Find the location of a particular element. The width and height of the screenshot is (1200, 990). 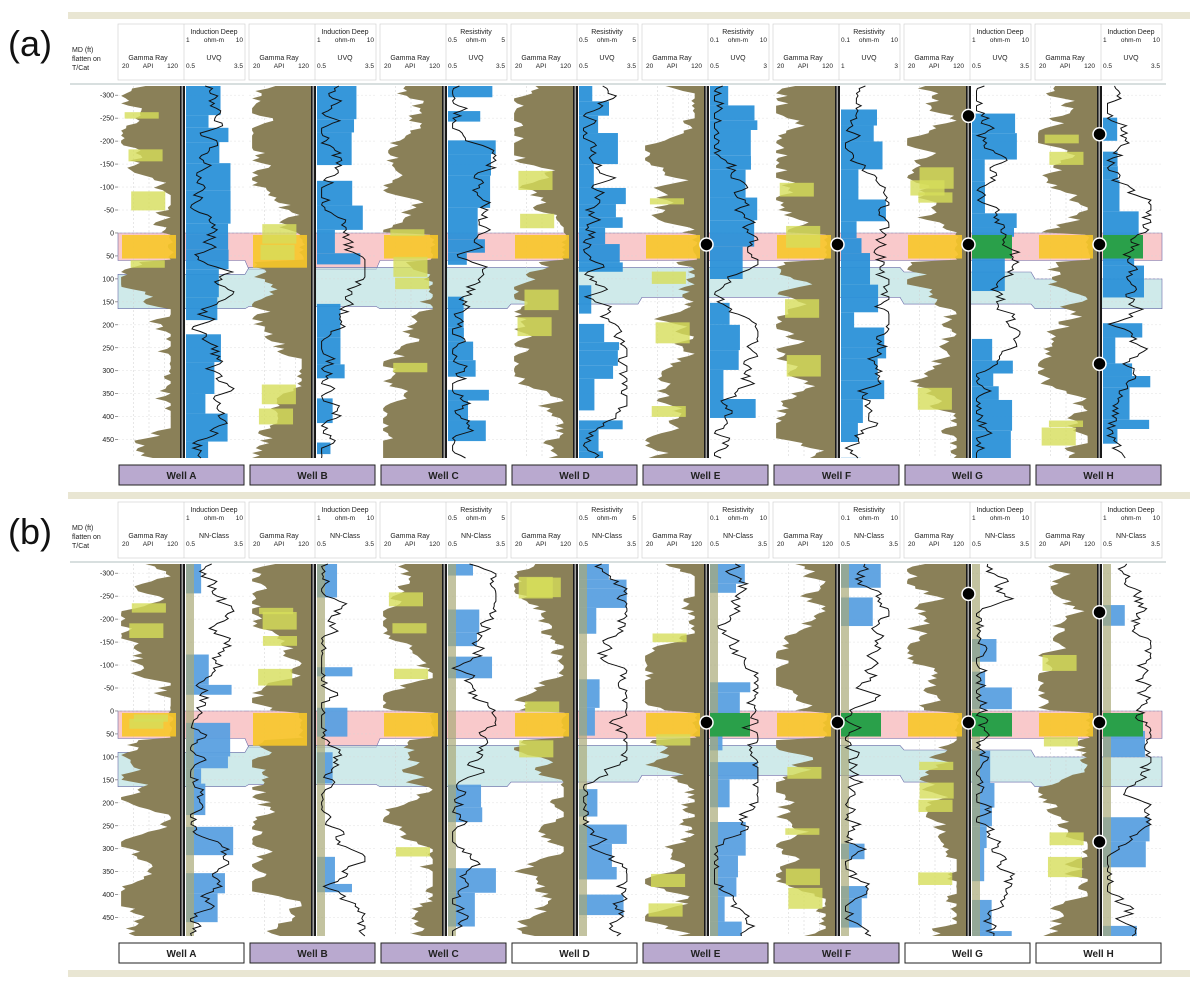

resistivity-scale-min: 1 is located at coordinates (974, 518).